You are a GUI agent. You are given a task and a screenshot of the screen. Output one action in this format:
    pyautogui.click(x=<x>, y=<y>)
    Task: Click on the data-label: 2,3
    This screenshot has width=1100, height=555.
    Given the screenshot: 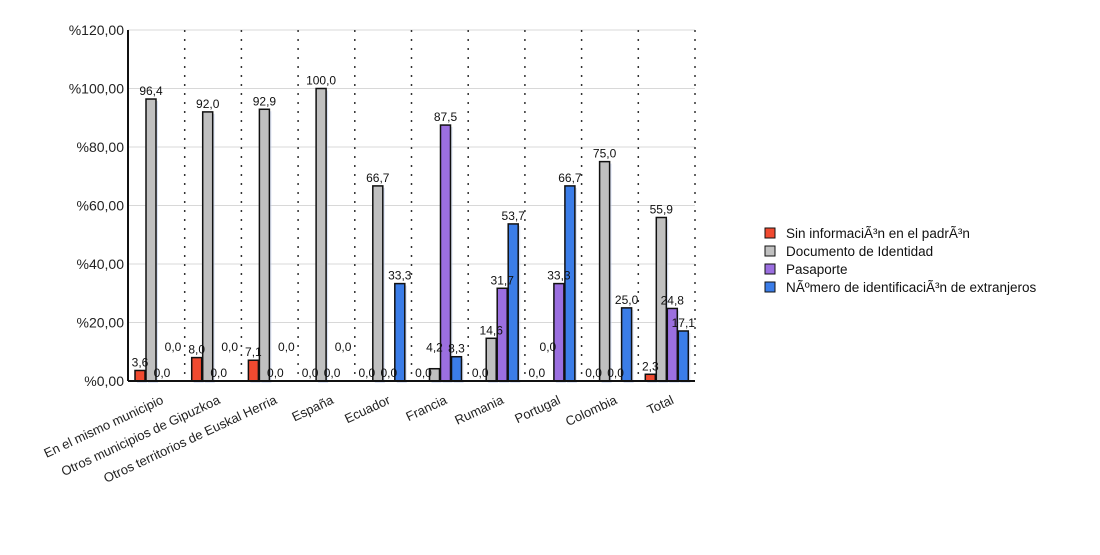 What is the action you would take?
    pyautogui.click(x=650, y=366)
    